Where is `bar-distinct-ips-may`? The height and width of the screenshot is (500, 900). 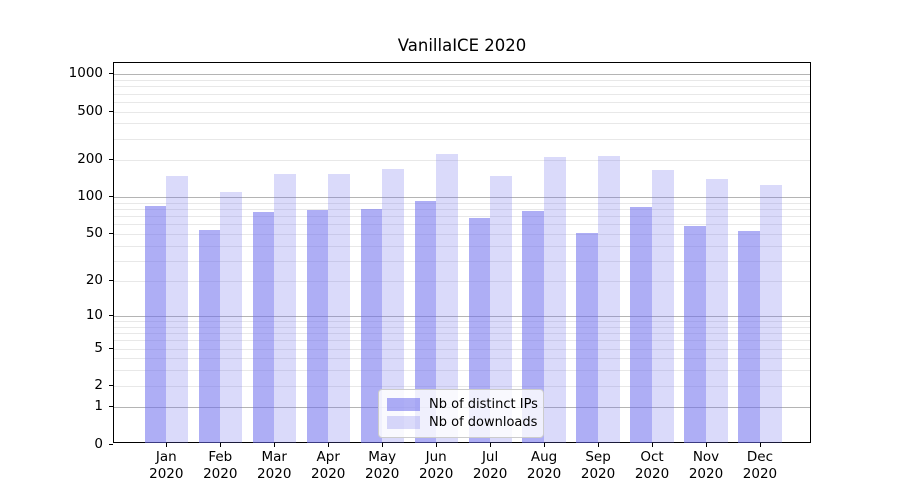 bar-distinct-ips-may is located at coordinates (371, 326).